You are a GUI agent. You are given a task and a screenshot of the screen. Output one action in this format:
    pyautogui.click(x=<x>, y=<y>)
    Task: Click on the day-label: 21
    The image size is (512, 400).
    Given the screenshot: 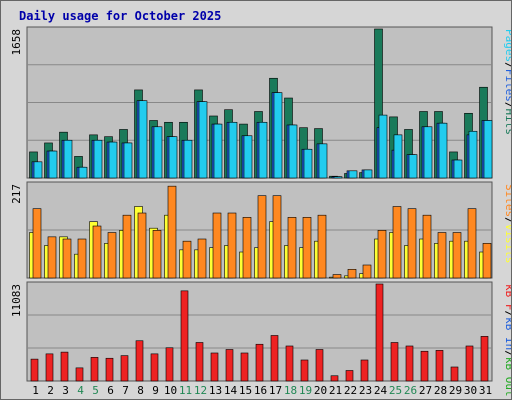 What is the action you would take?
    pyautogui.click(x=335, y=390)
    